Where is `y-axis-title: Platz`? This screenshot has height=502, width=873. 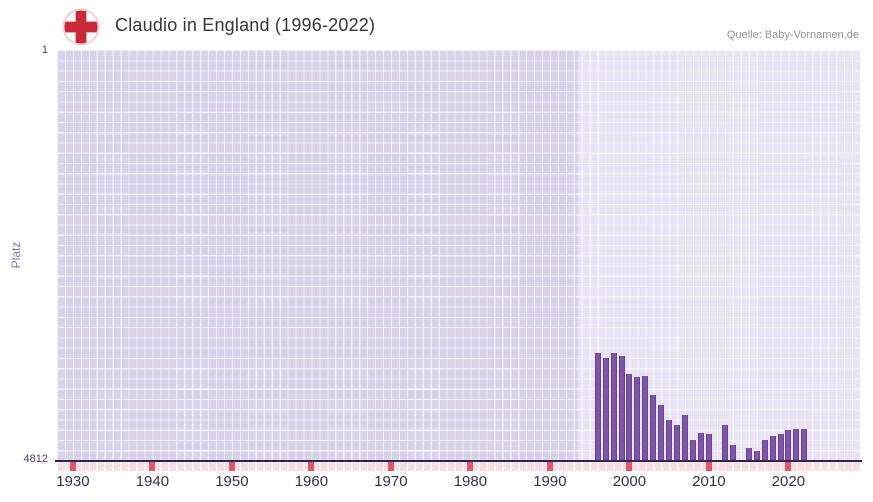 y-axis-title: Platz is located at coordinates (16, 255).